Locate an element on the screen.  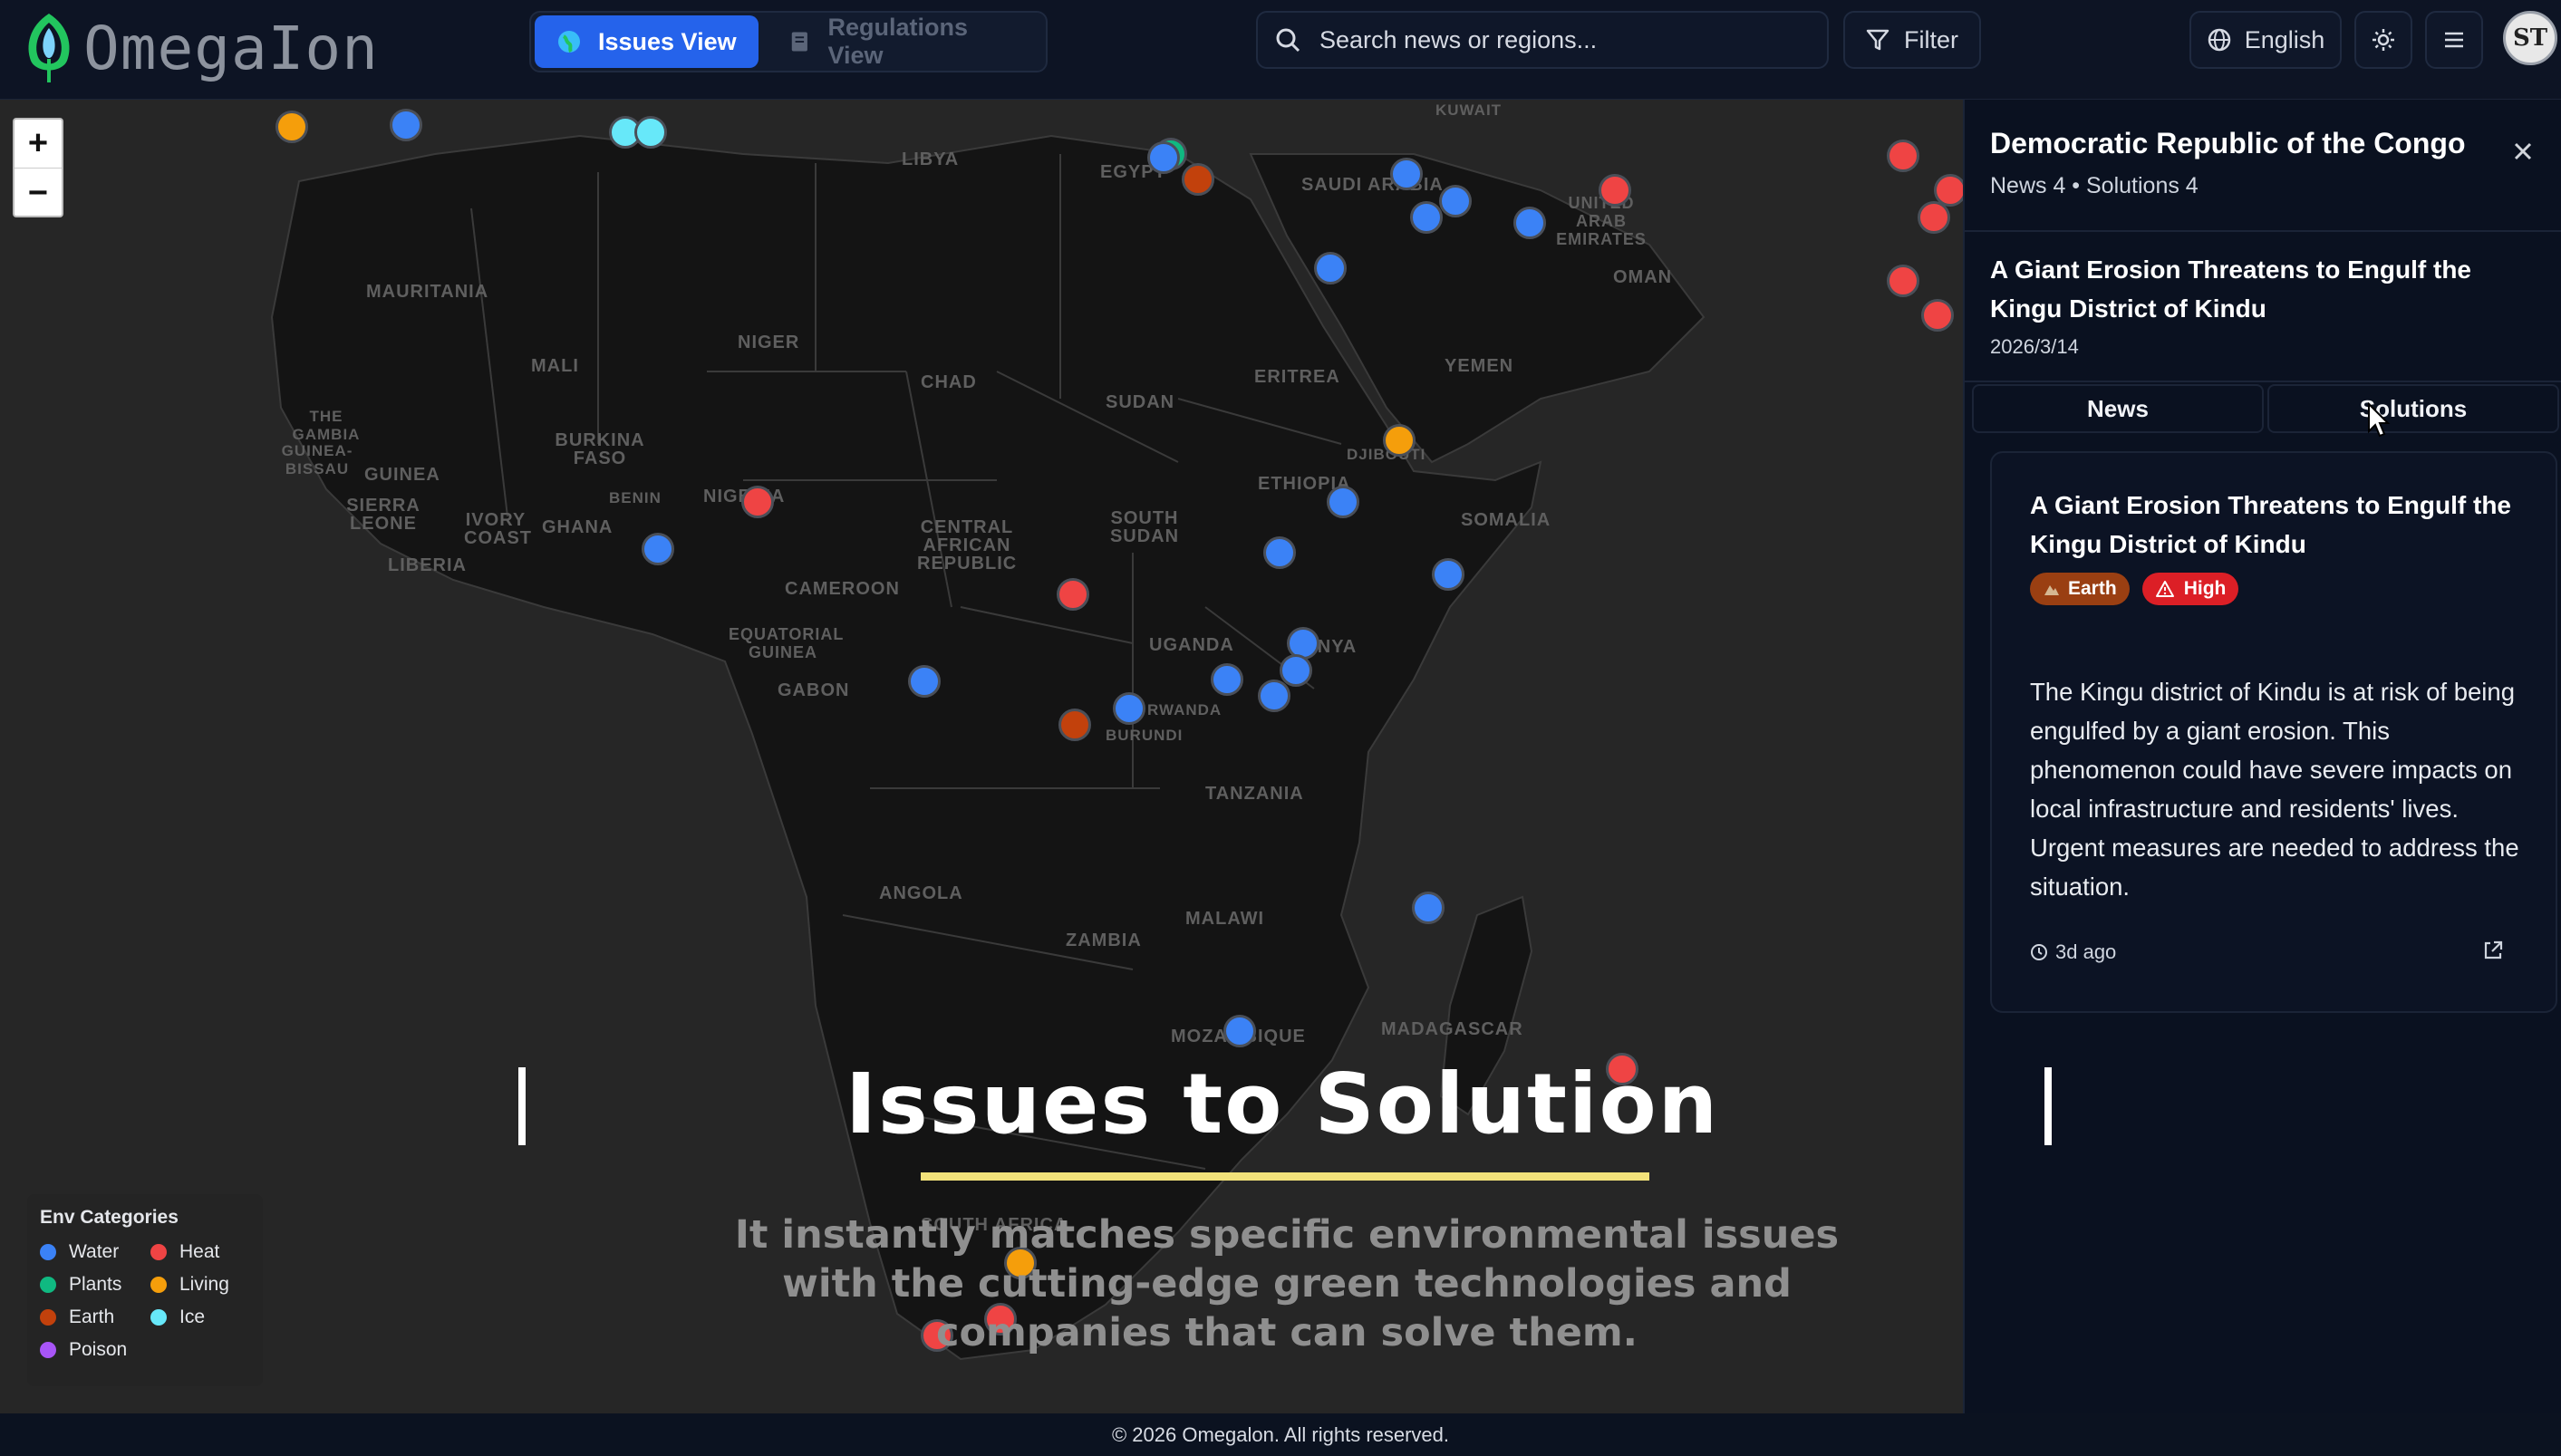
overlay-title: Issues to Solution is located at coordinates (1282, 1104).